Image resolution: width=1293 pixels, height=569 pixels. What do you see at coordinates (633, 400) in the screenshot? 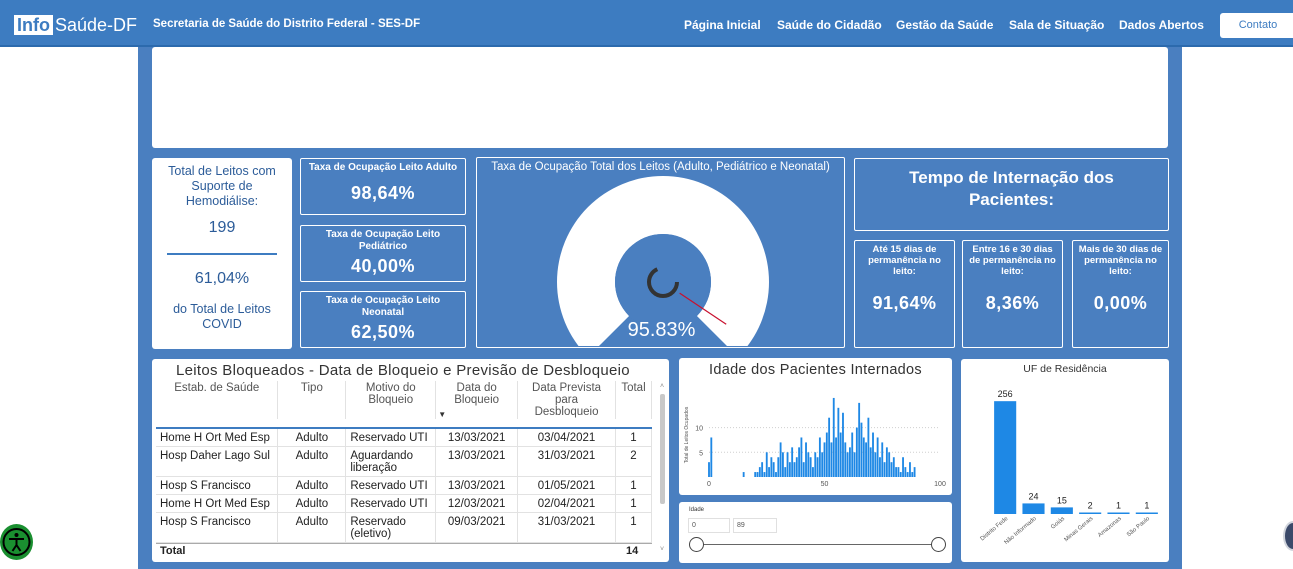
I see `col-header-total: Total` at bounding box center [633, 400].